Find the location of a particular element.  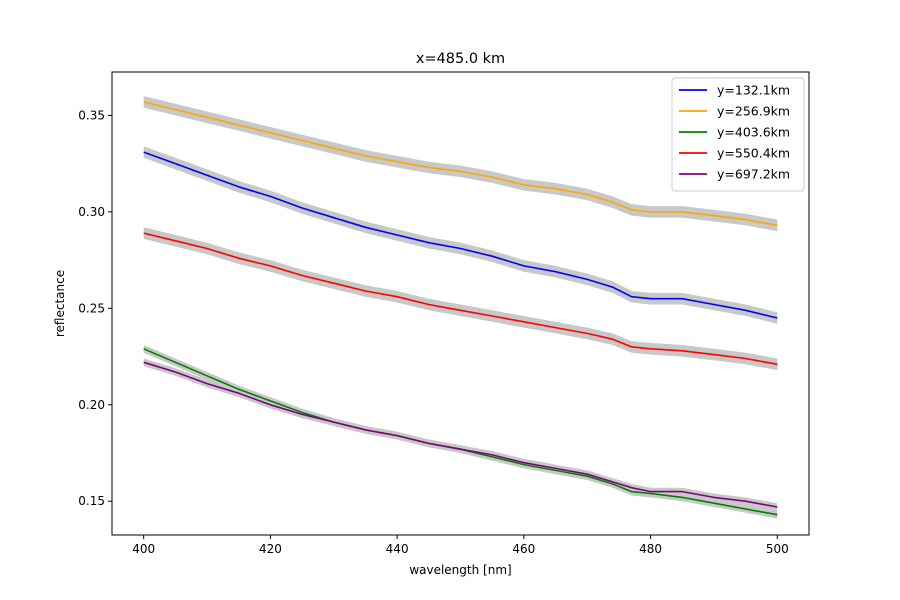

legend-label: y=403.6km is located at coordinates (753, 132).